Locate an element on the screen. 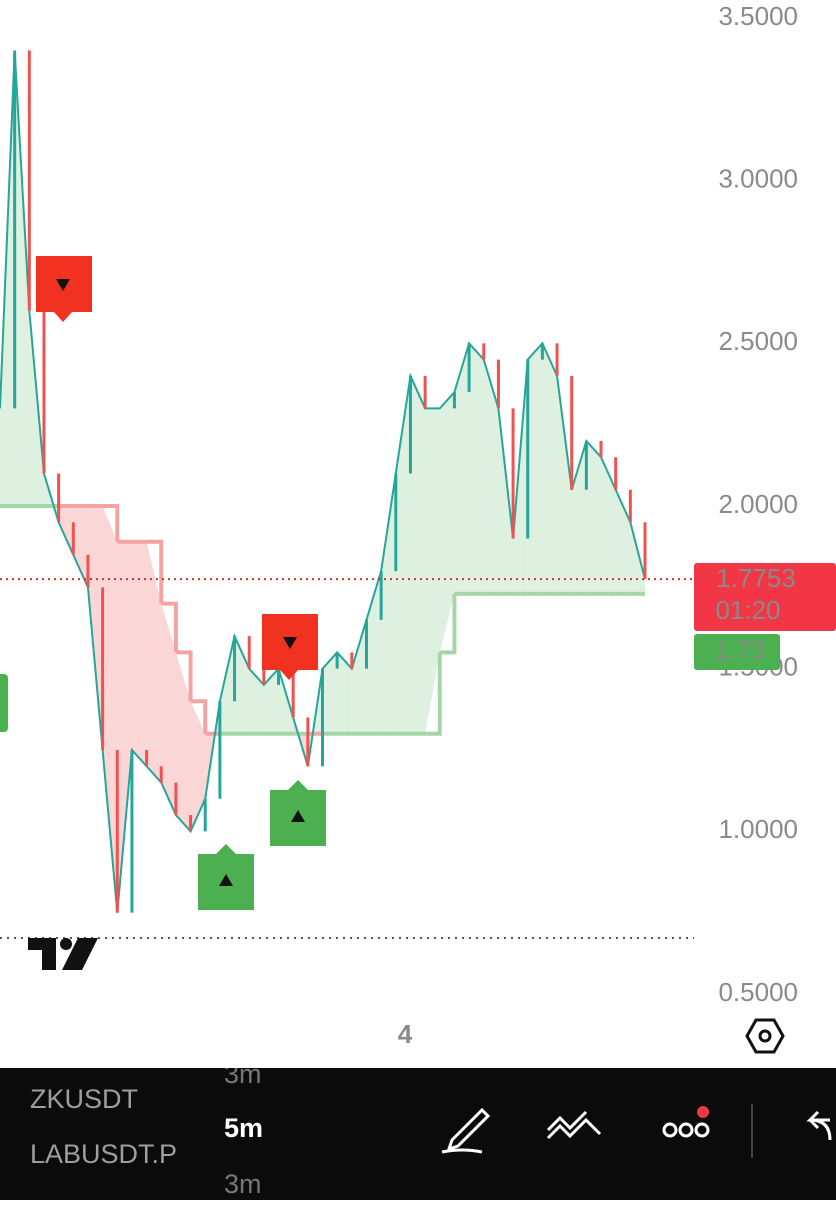 This screenshot has width=836, height=1205. countdown: 01:20 is located at coordinates (747, 610).